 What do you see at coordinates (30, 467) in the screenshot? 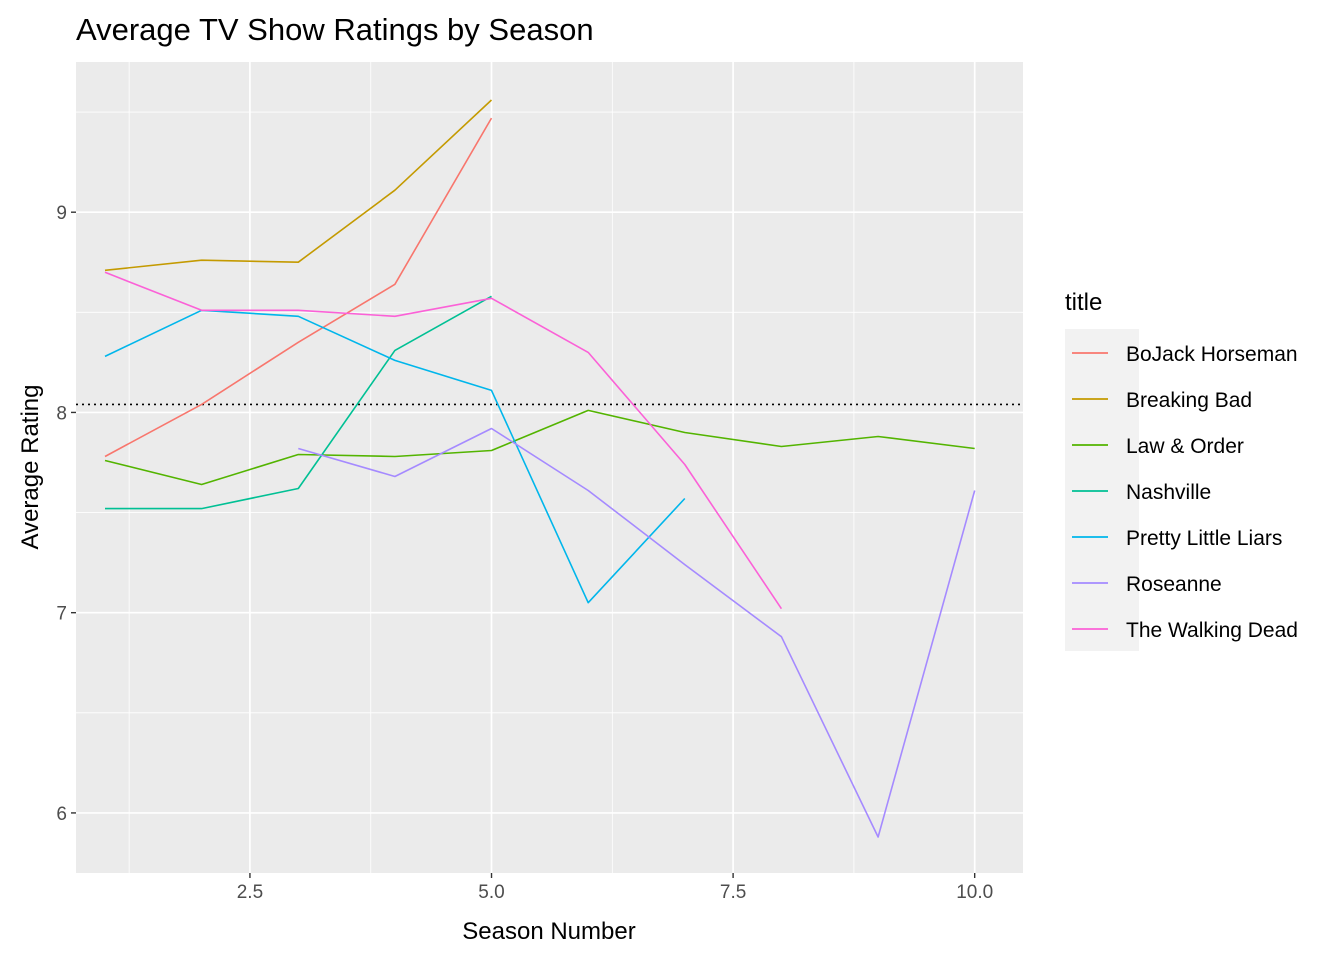
I see `y-axis-title: Average Rating` at bounding box center [30, 467].